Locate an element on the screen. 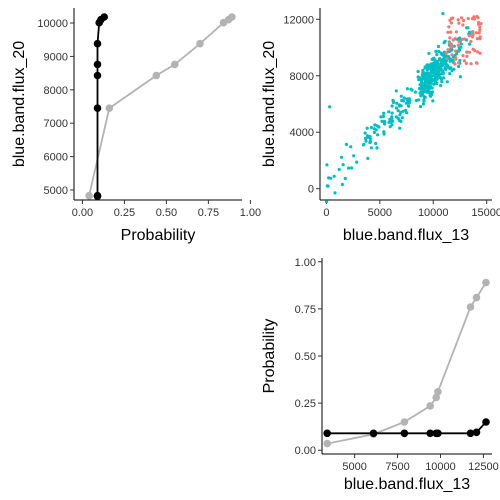 Image resolution: width=500 pixels, height=500 pixels. panel-1-y-axis-title: blue.band.flux_20 is located at coordinates (269, 104).